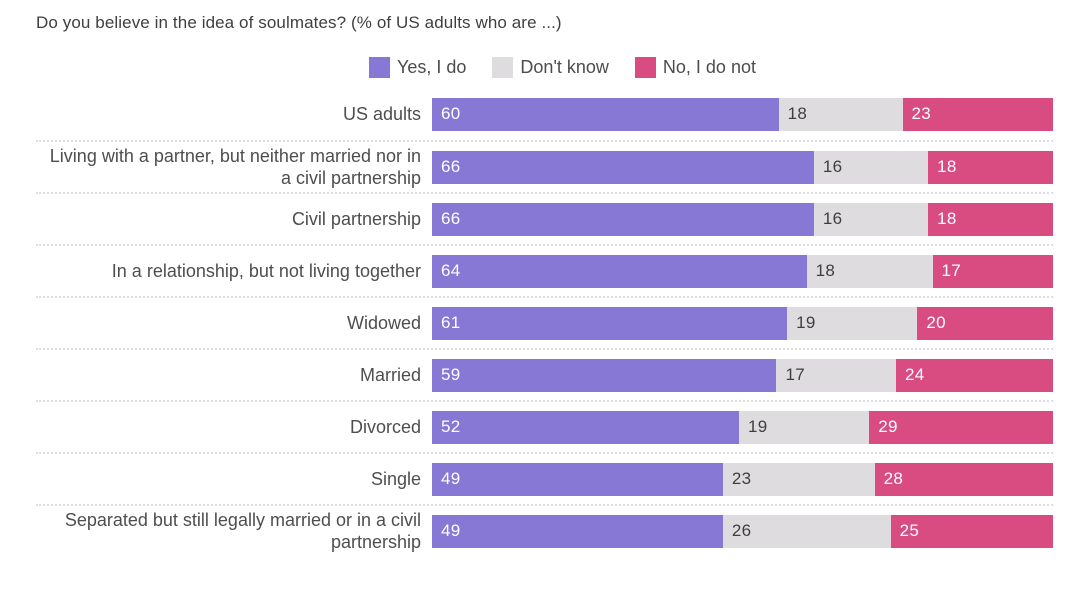 This screenshot has width=1065, height=615. I want to click on bar-group: 61 19 20, so click(742, 323).